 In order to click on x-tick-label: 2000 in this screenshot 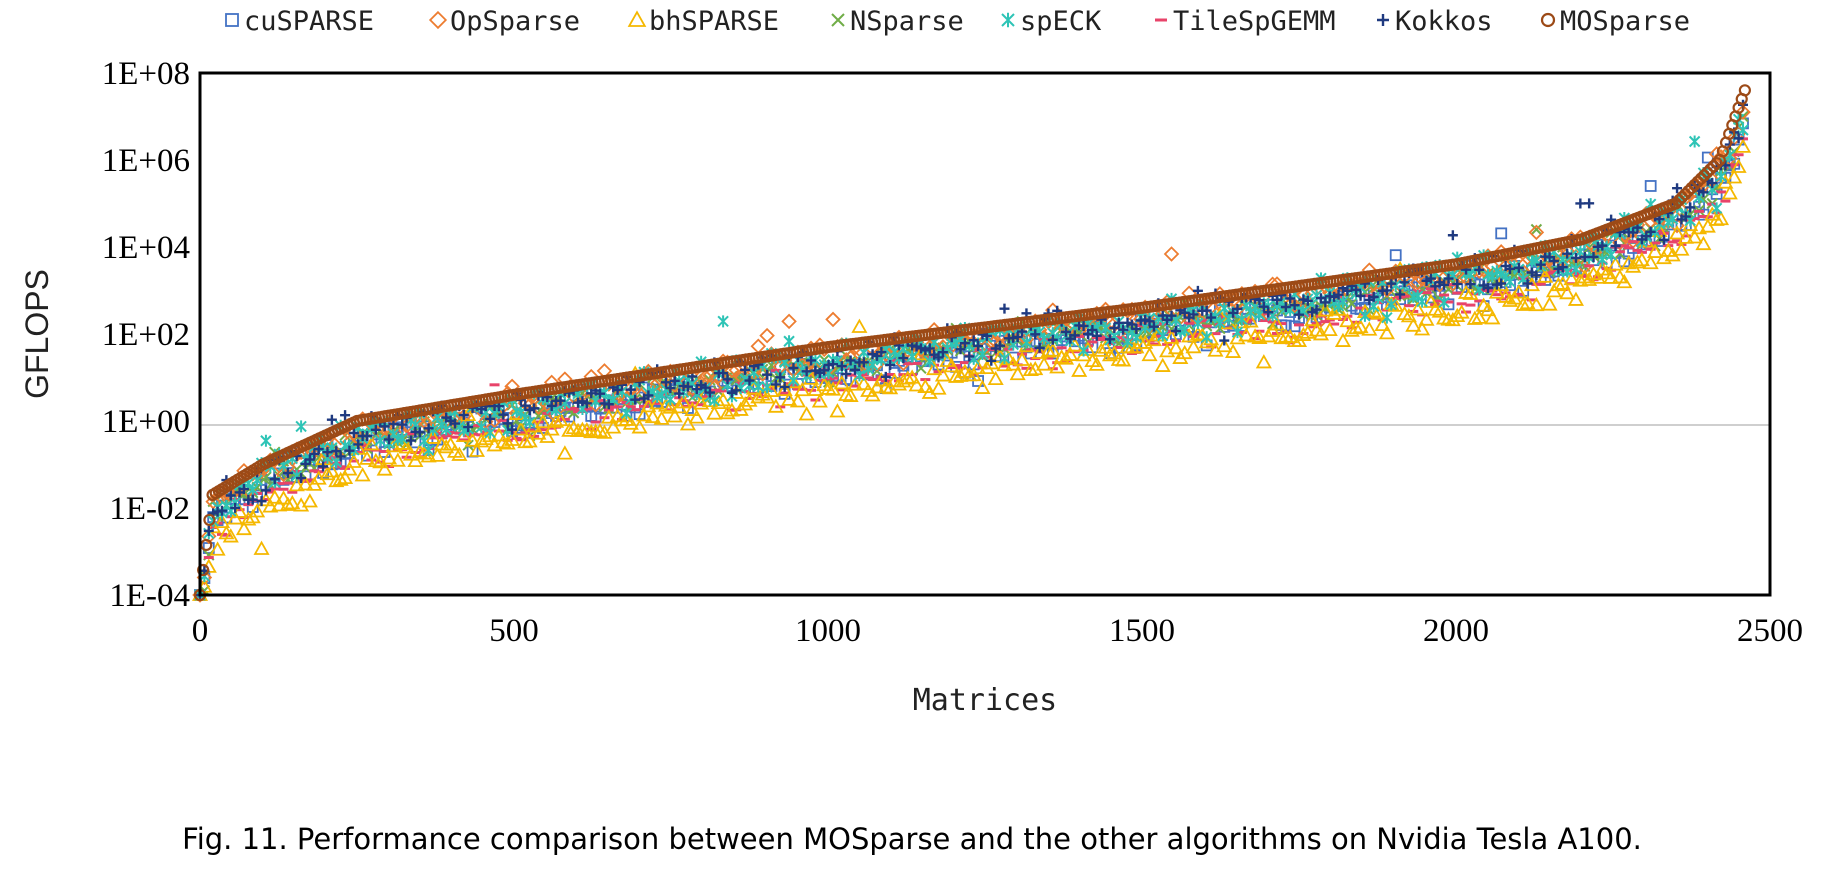, I will do `click(1456, 631)`.